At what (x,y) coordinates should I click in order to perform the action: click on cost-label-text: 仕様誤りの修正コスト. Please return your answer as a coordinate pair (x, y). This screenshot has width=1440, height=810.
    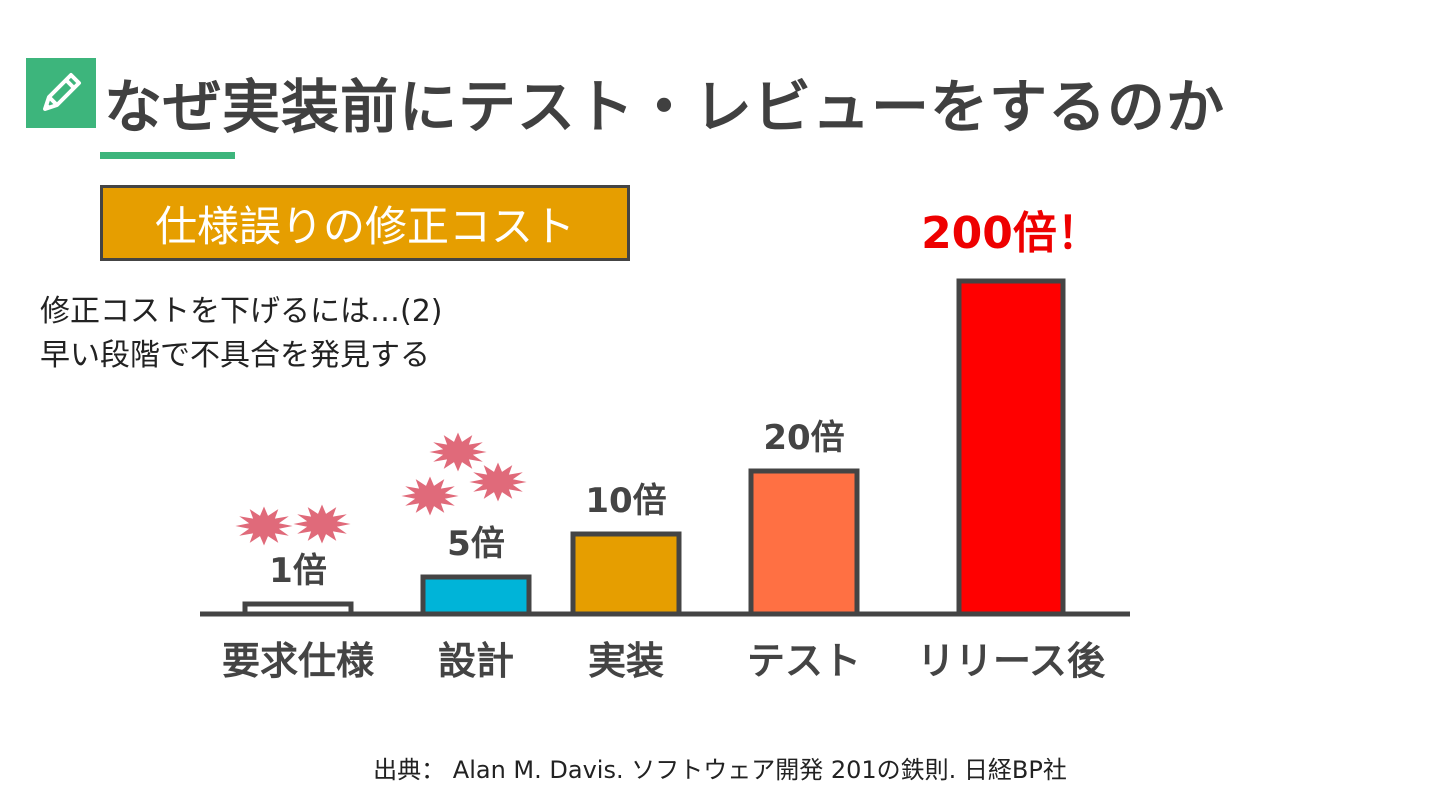
    Looking at the image, I should click on (364, 226).